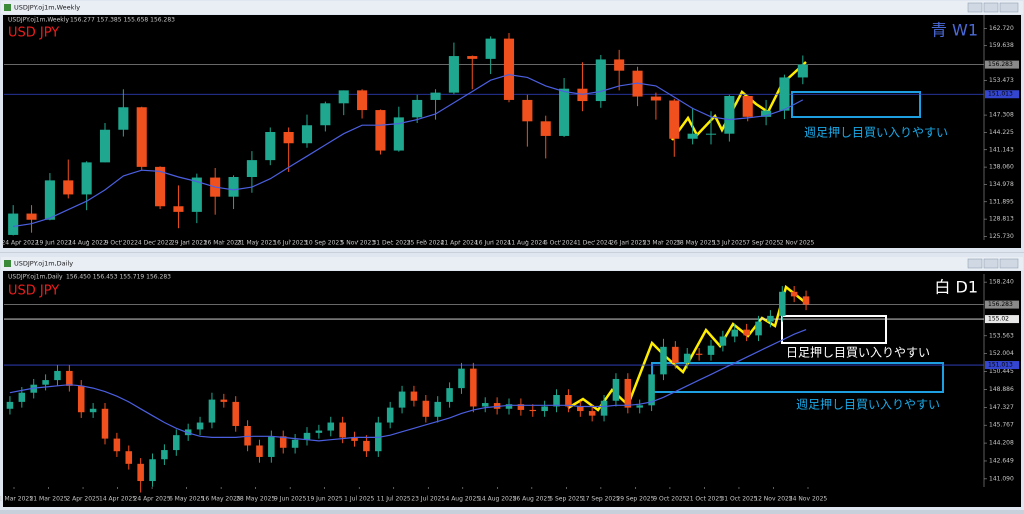 This screenshot has width=1024, height=514. Describe the element at coordinates (808, 499) in the screenshot. I see `x-tick-label: 24 Nov 2025` at that location.